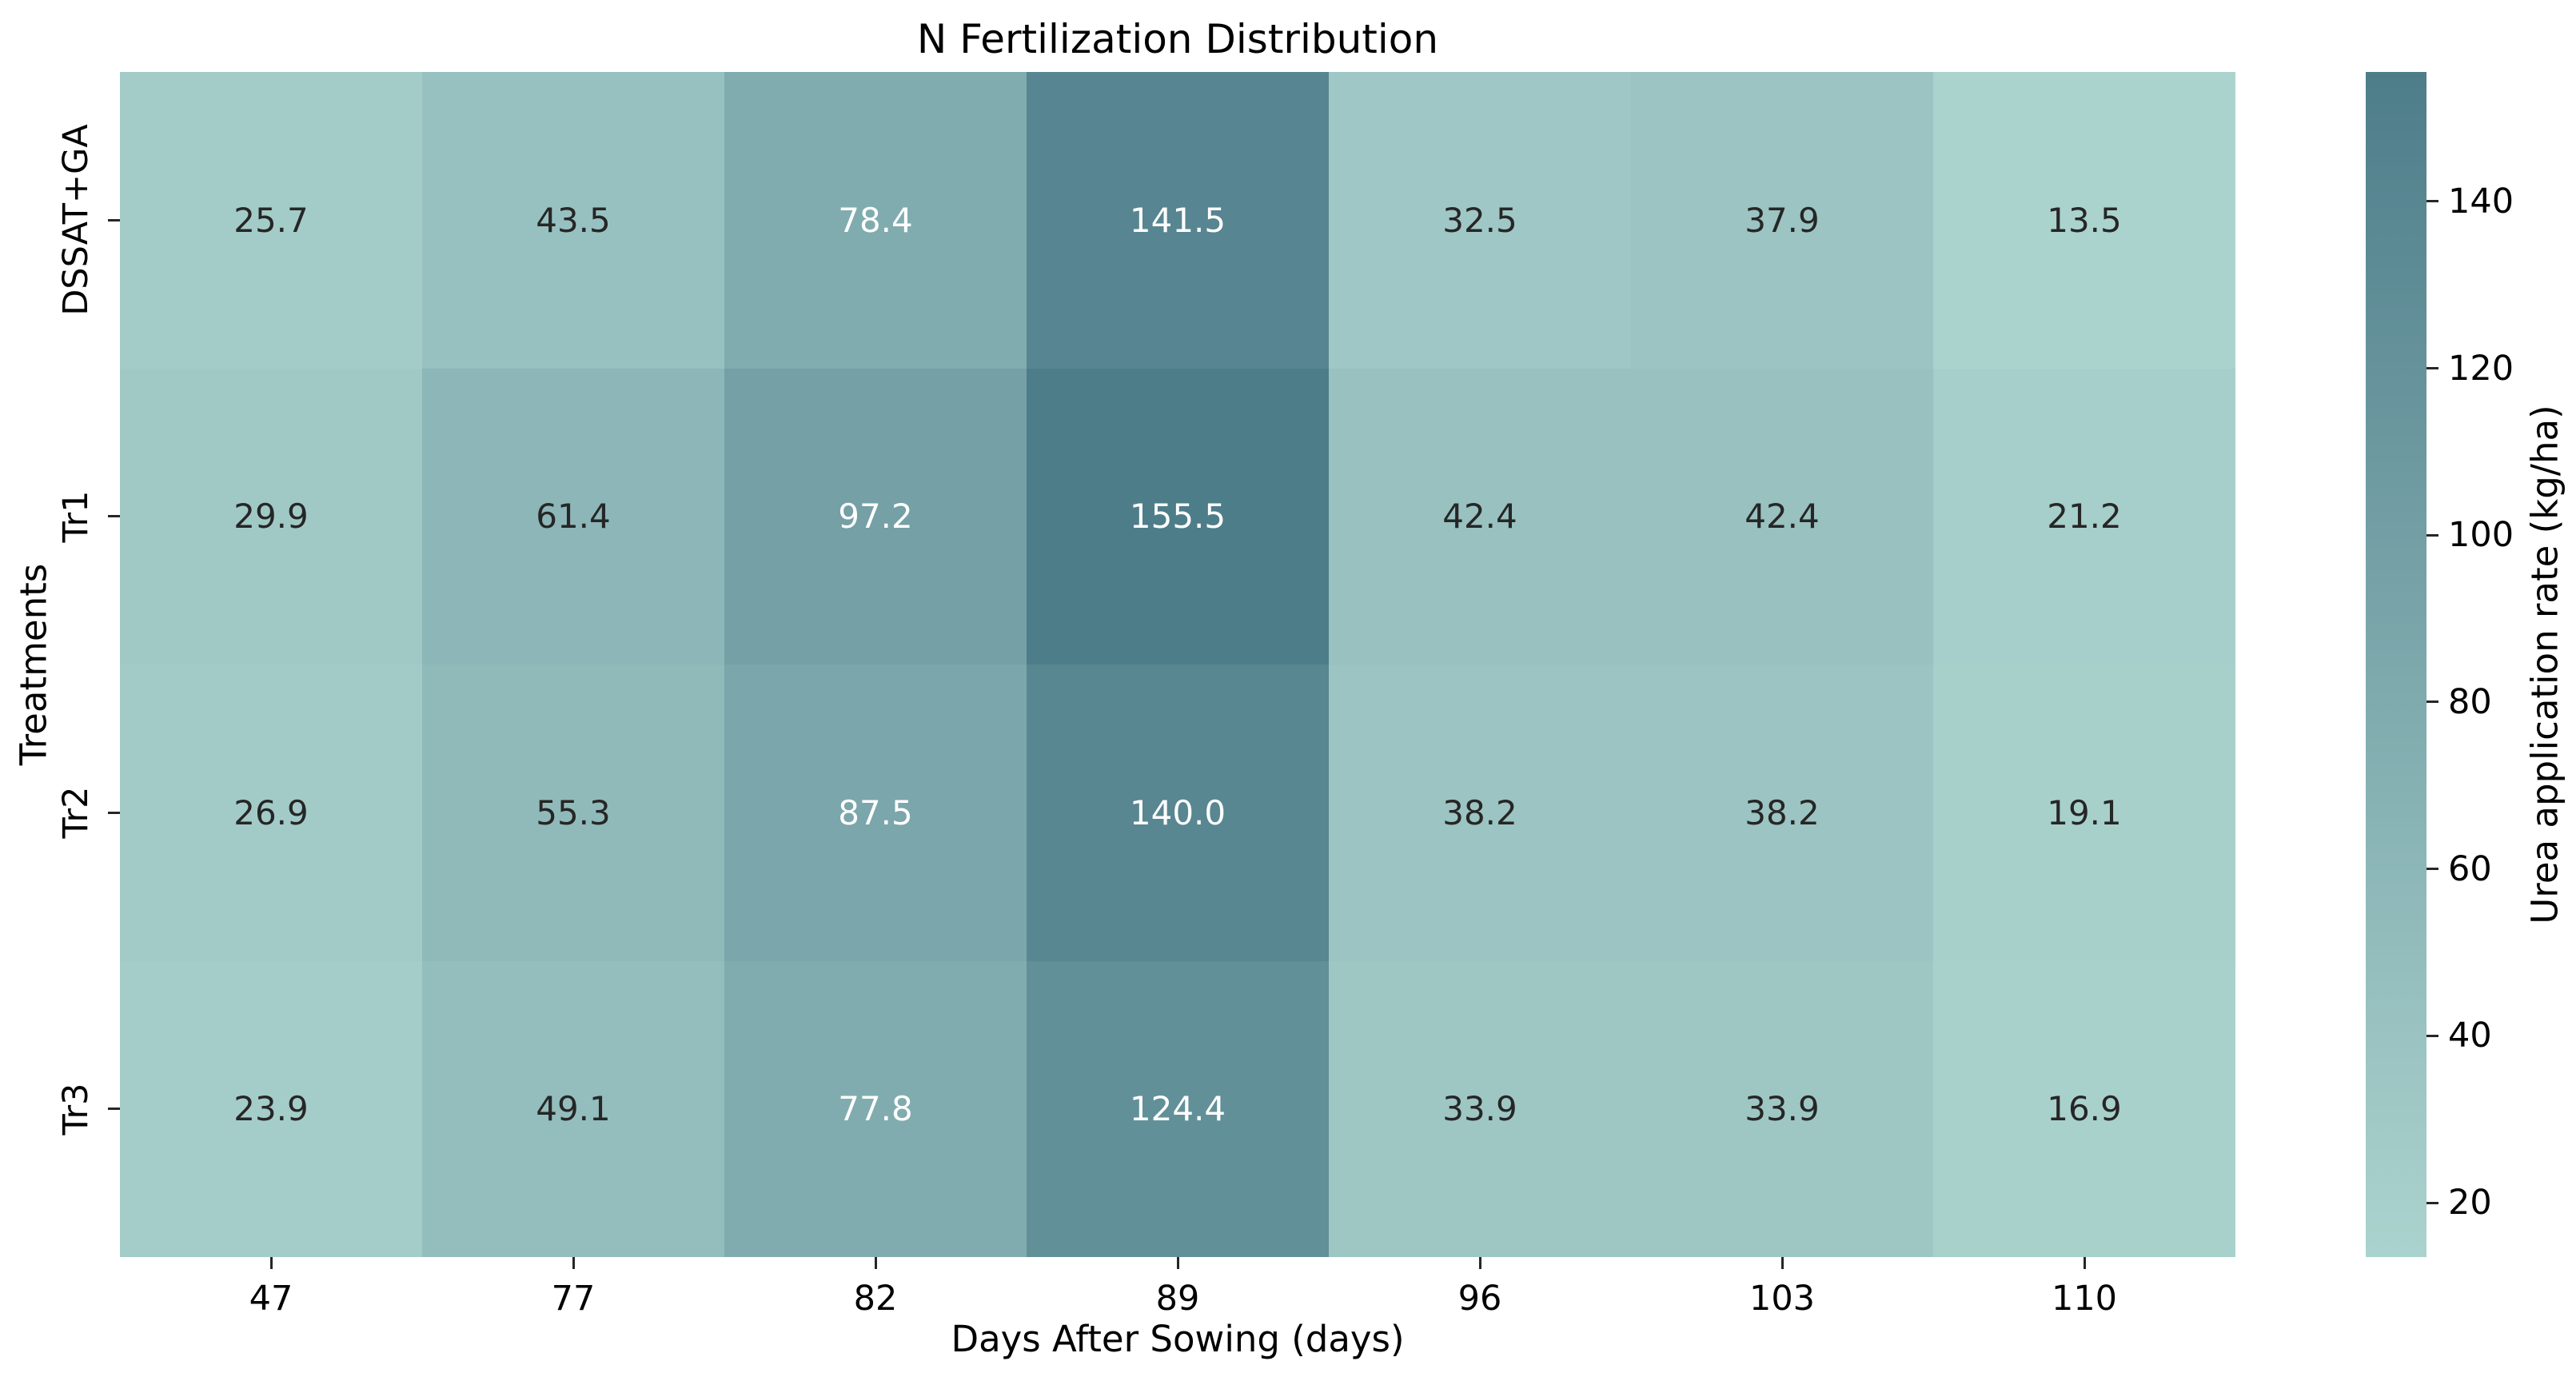 Image resolution: width=2576 pixels, height=1373 pixels. Describe the element at coordinates (2470, 1203) in the screenshot. I see `colorbar-tick-label: 20` at that location.